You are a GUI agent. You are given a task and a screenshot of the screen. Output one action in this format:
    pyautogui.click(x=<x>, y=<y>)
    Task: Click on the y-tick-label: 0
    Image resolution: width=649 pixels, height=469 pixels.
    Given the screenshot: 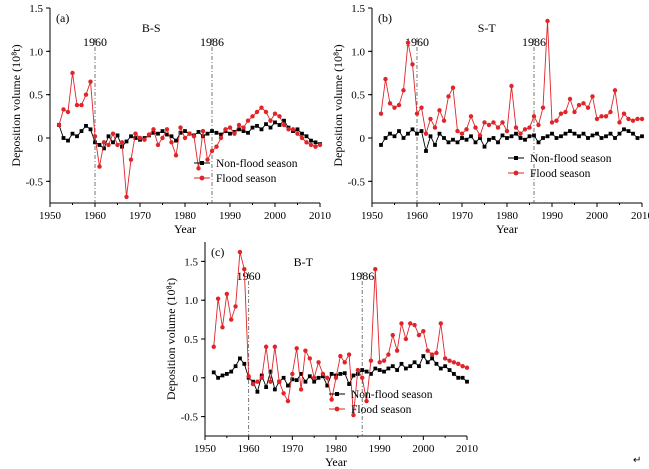 What is the action you would take?
    pyautogui.click(x=41, y=139)
    